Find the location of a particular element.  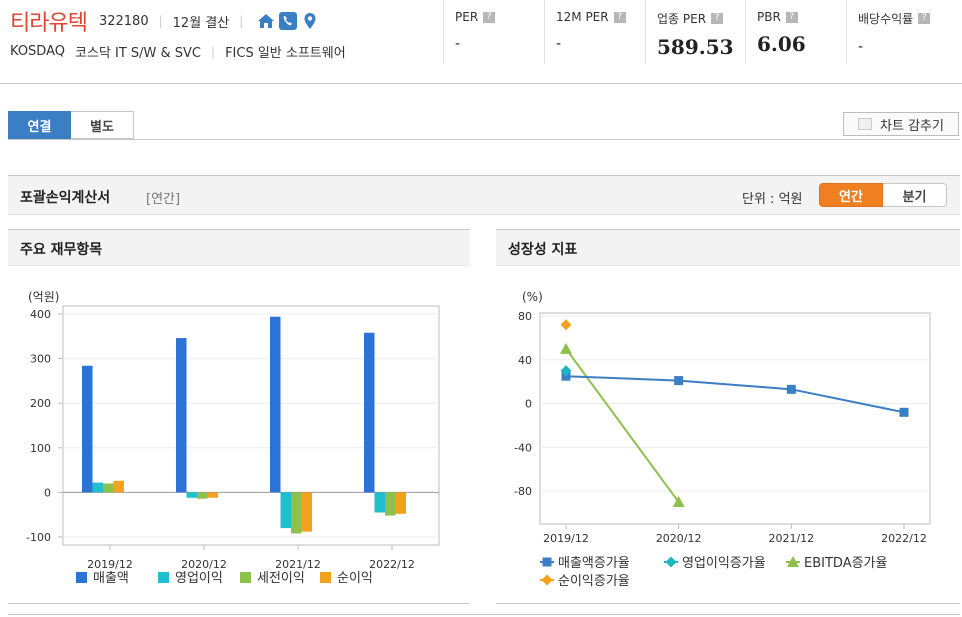

metric-pbr: PBR? 6.06 is located at coordinates (795, 32).